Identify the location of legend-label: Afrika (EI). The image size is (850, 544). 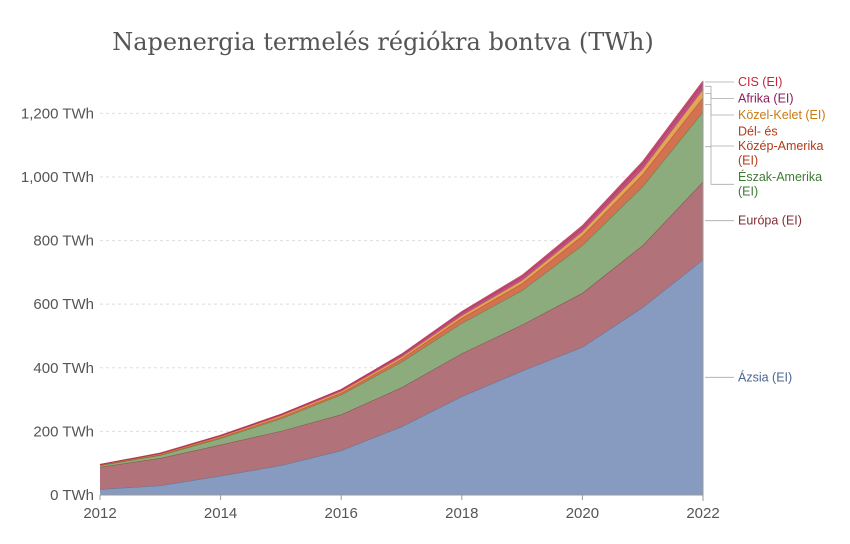
(766, 99).